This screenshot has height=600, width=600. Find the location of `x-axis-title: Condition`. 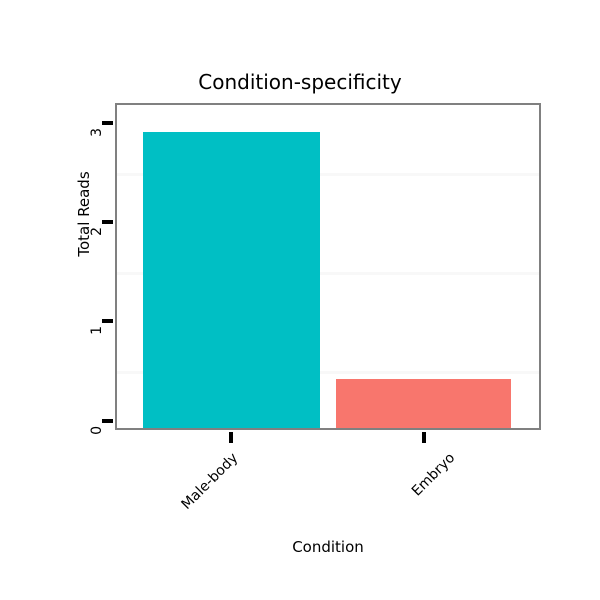

x-axis-title: Condition is located at coordinates (328, 547).